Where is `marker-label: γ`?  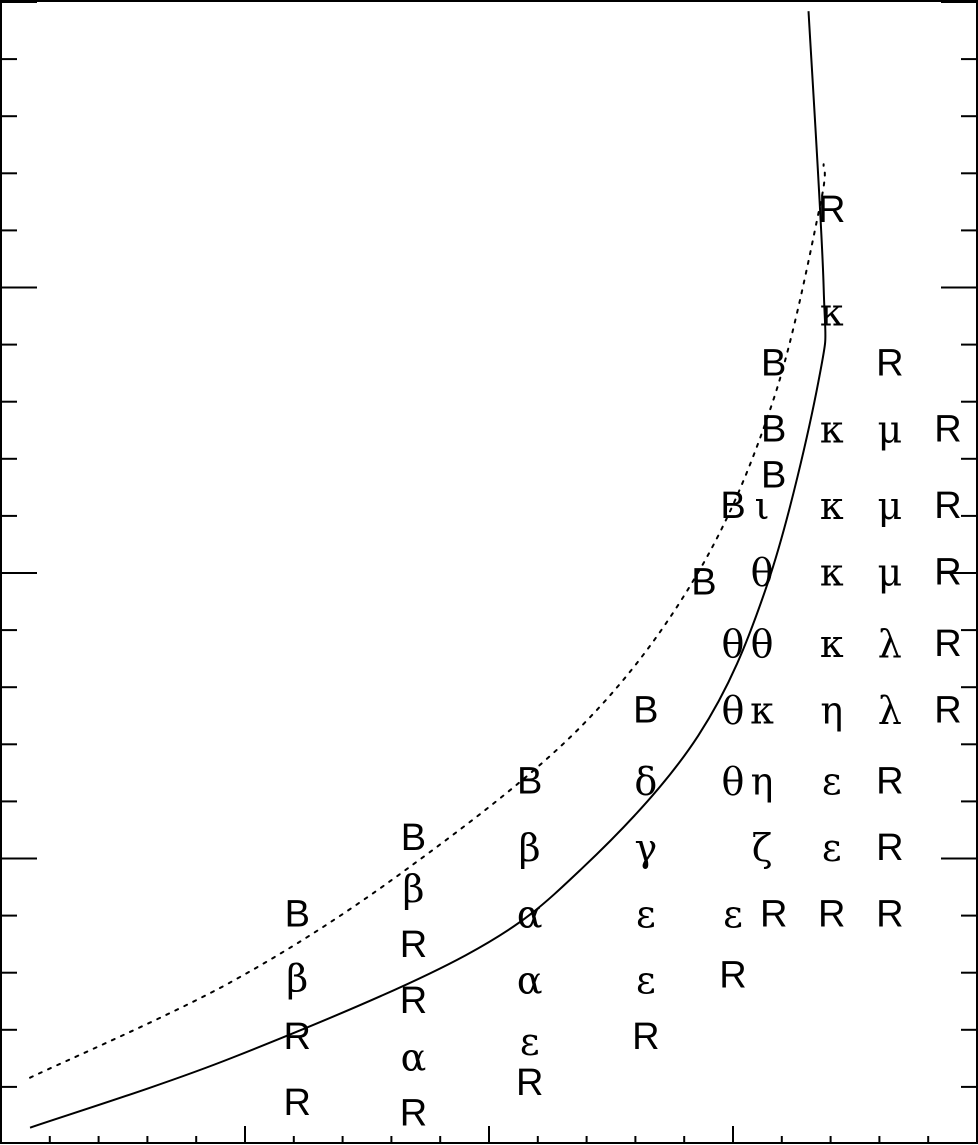
marker-label: γ is located at coordinates (645, 848).